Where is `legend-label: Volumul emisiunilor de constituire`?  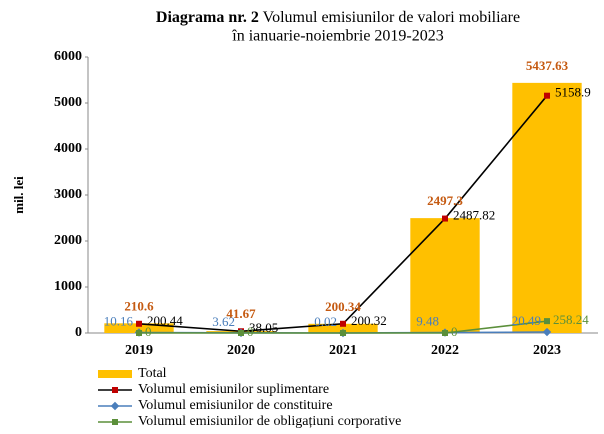 legend-label: Volumul emisiunilor de constituire is located at coordinates (235, 405).